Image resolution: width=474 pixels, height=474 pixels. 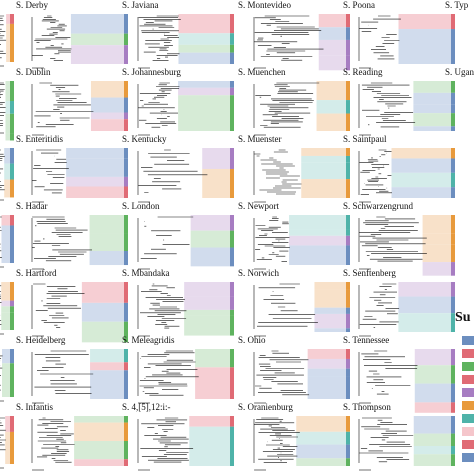 I want to click on panel-label: S. Tennessee, so click(x=366, y=340).